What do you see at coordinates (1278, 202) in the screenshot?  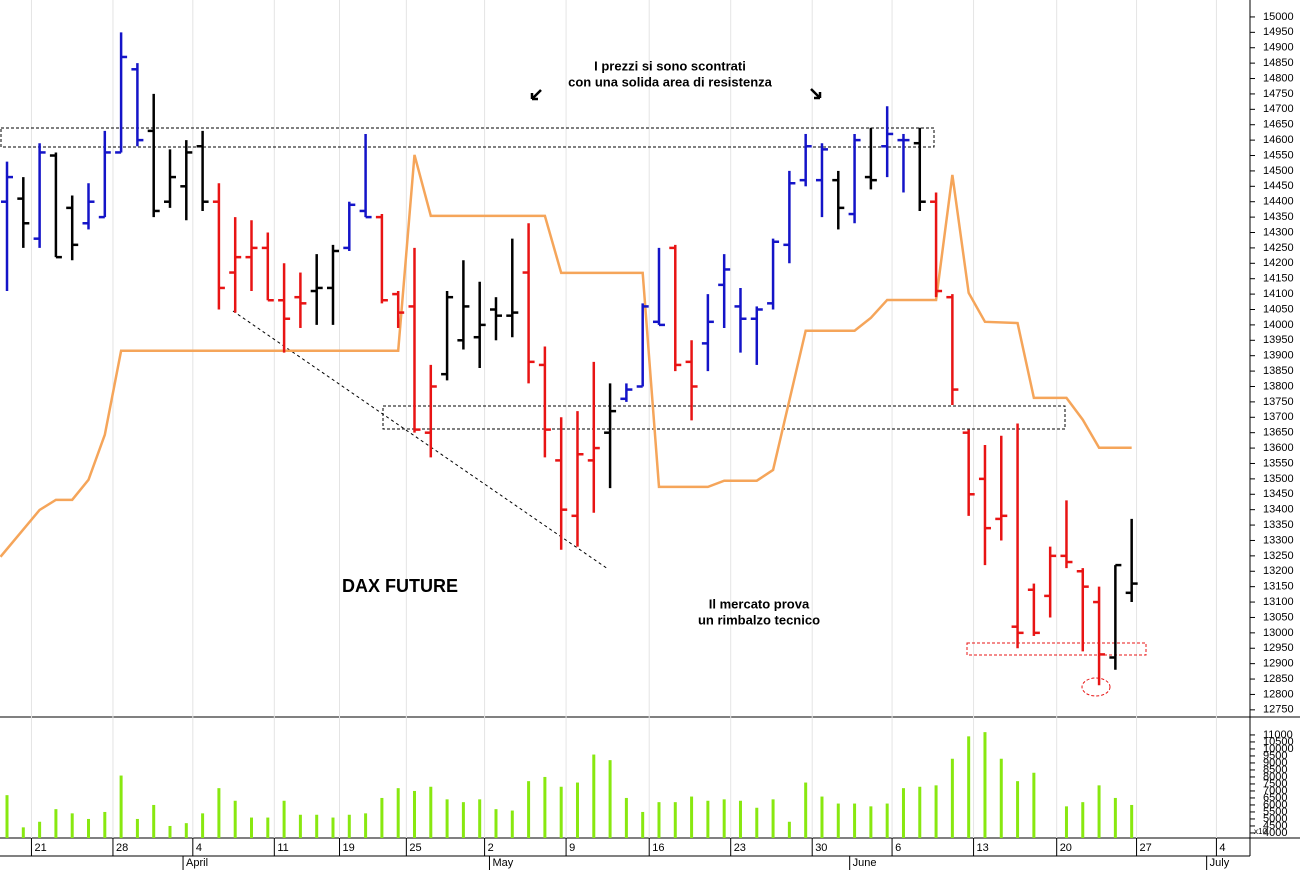 I see `y-tick-label: 14400` at bounding box center [1278, 202].